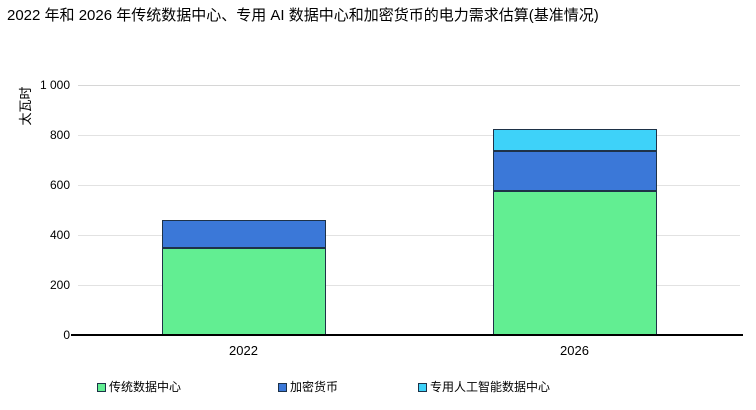 The image size is (756, 410). I want to click on legend-item: 专用人工智能数据中心, so click(484, 387).